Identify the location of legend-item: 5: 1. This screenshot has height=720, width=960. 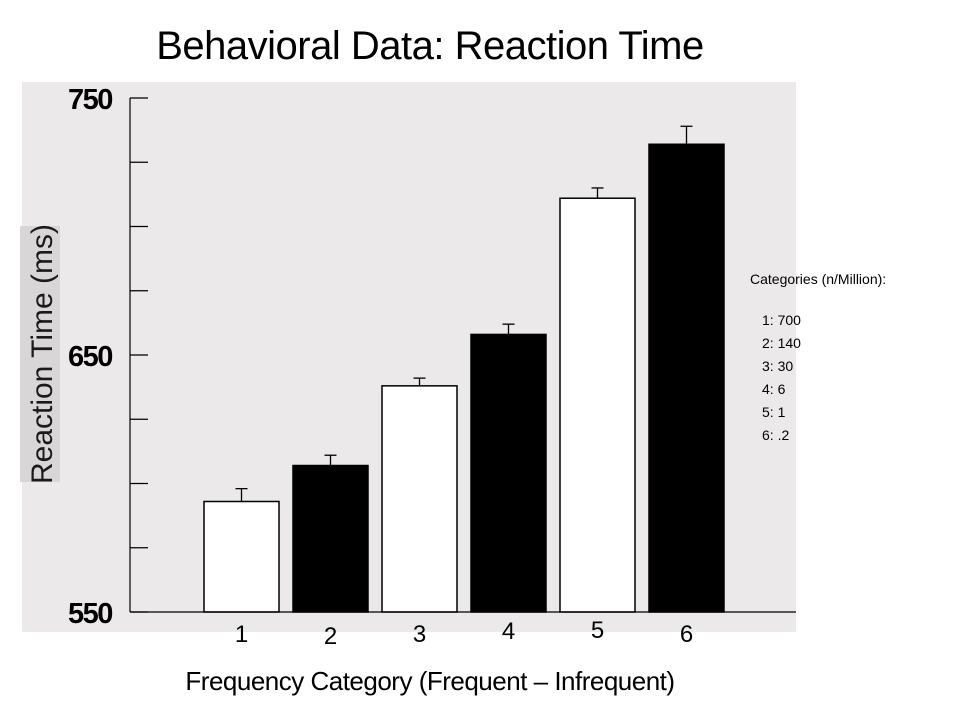
(774, 412).